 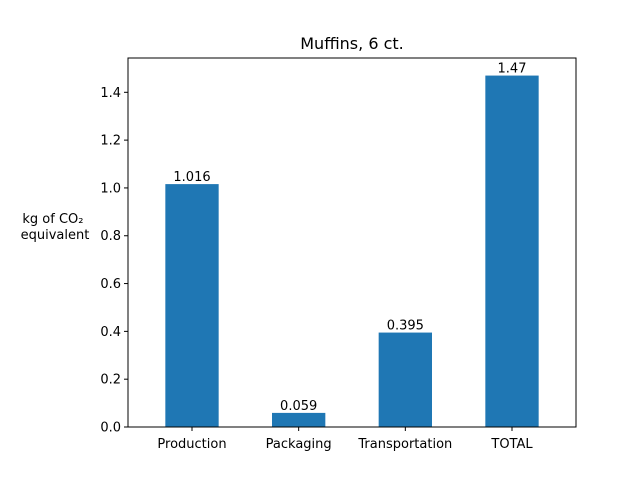 I want to click on y-tick-label: 0.6, so click(x=110, y=284).